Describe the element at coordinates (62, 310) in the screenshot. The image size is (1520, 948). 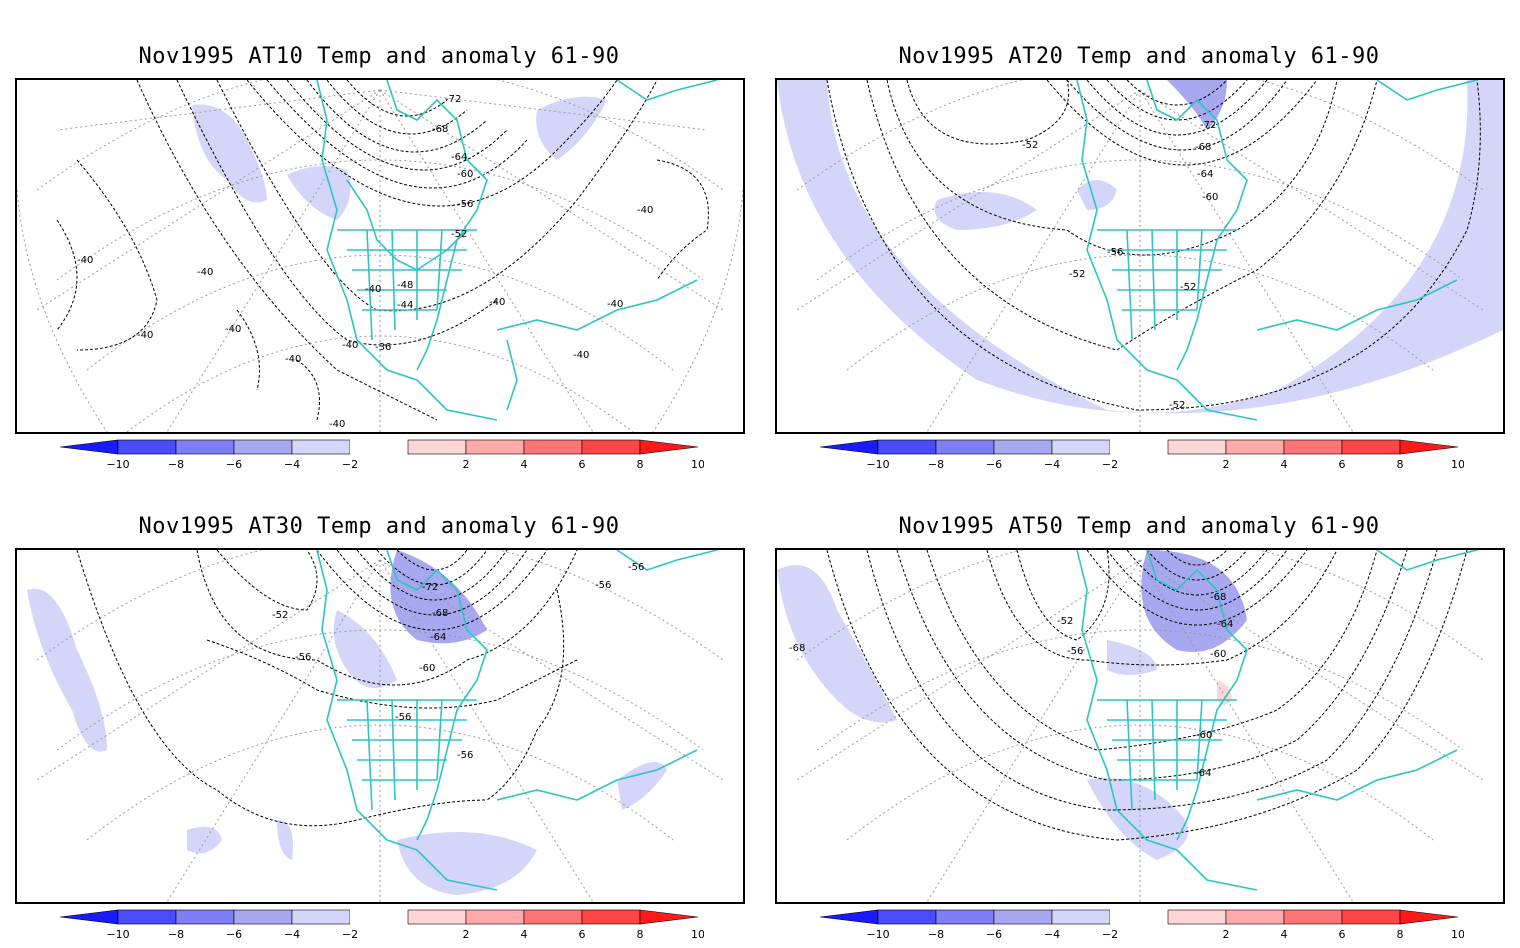
I see `hemisphere-edge` at that location.